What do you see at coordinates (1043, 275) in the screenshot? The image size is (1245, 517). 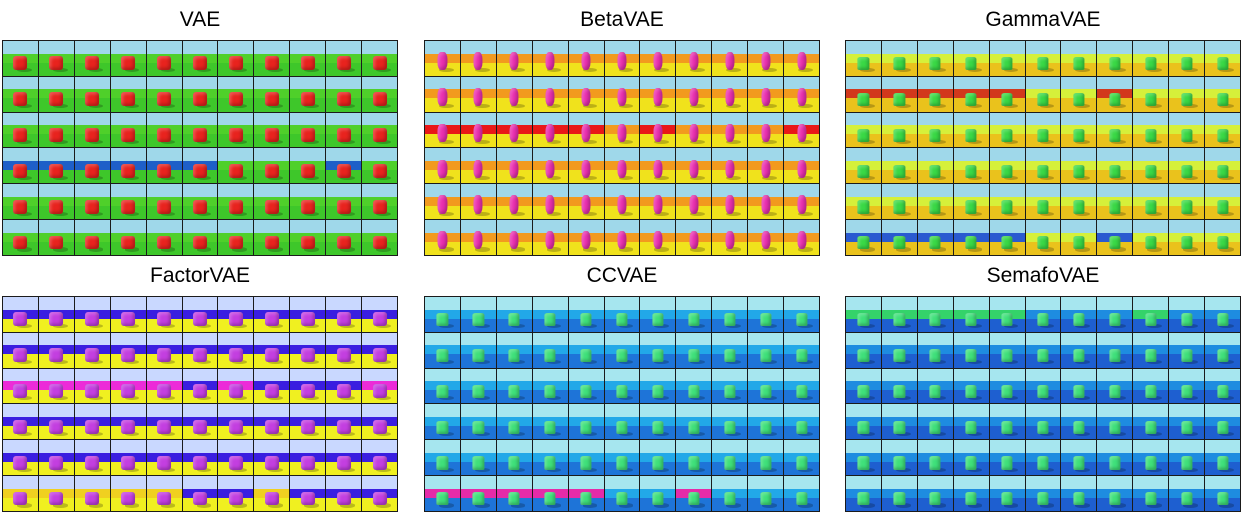 I see `panel-title: SemafoVAE` at bounding box center [1043, 275].